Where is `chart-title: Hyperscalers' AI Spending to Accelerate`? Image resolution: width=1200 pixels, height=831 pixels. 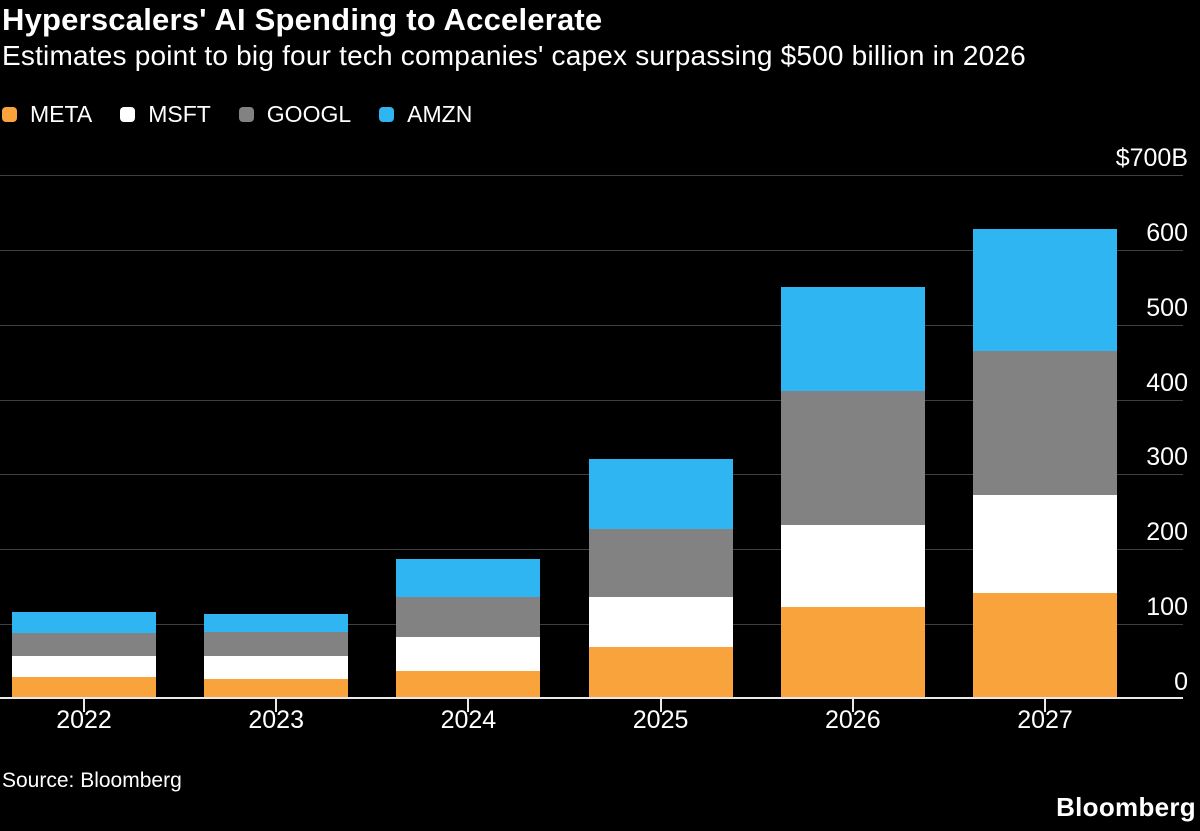 chart-title: Hyperscalers' AI Spending to Accelerate is located at coordinates (302, 19).